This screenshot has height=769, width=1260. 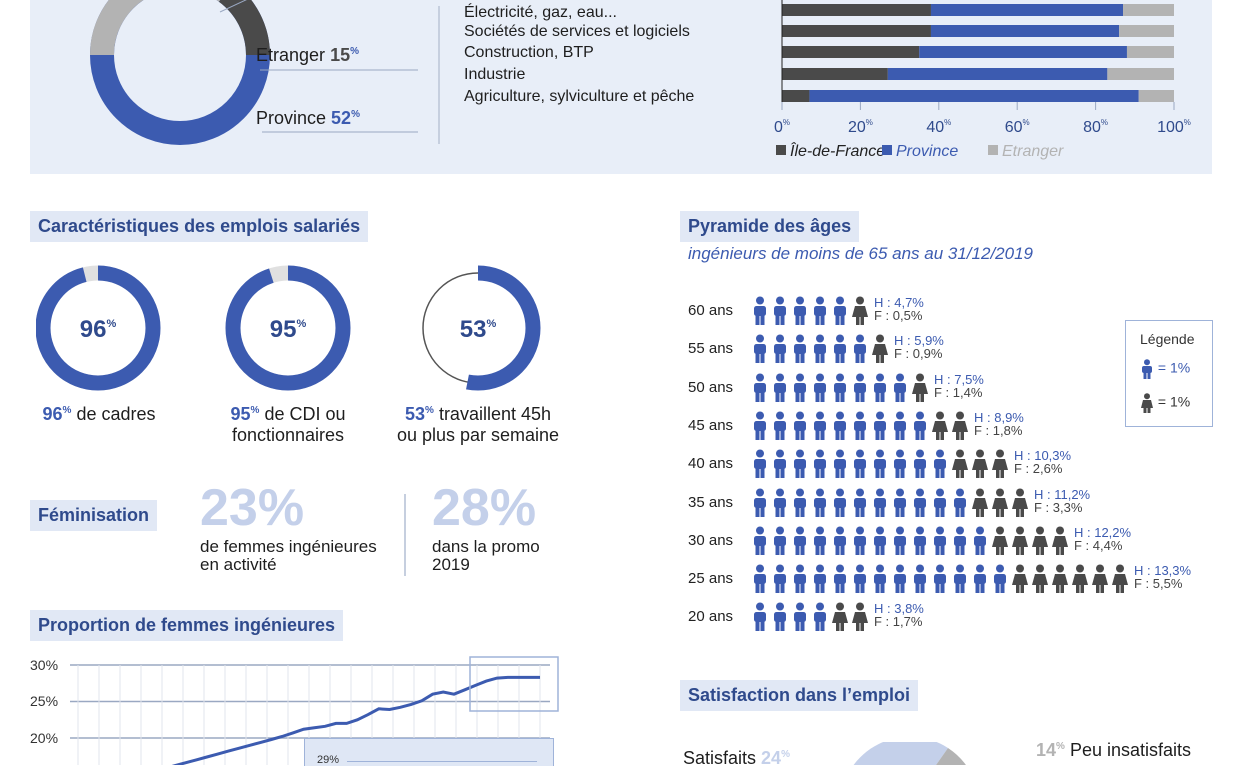 What do you see at coordinates (900, 753) in the screenshot?
I see `pie-slice-satisfaits` at bounding box center [900, 753].